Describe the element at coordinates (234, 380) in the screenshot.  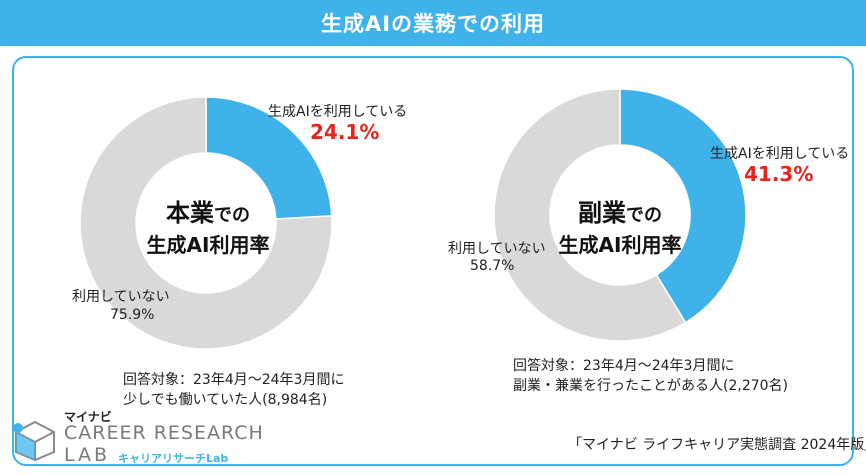
I see `note-line-1a: 回答対象：23年4月～24年3月間に` at that location.